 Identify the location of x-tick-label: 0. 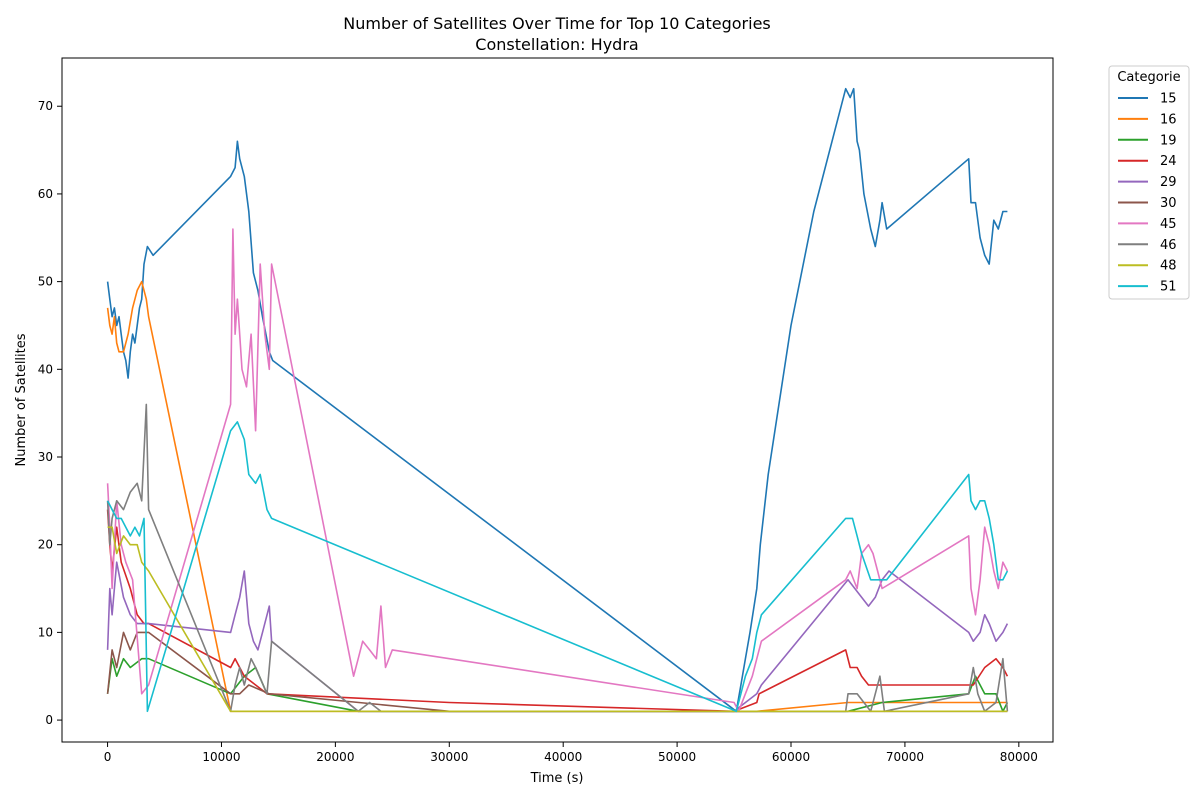
(108, 757).